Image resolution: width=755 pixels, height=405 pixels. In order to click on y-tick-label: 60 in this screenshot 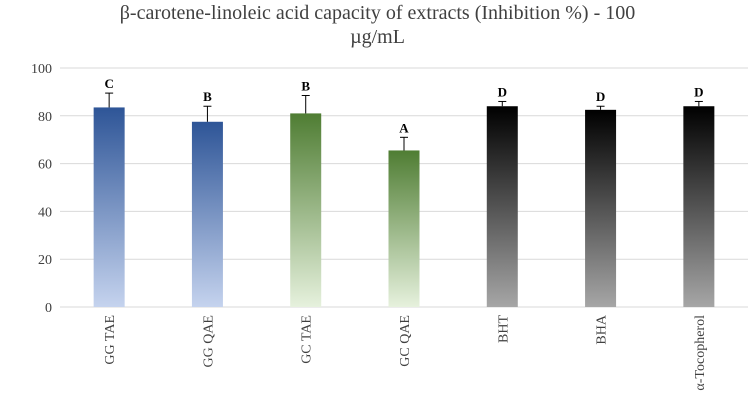, I will do `click(45, 165)`.